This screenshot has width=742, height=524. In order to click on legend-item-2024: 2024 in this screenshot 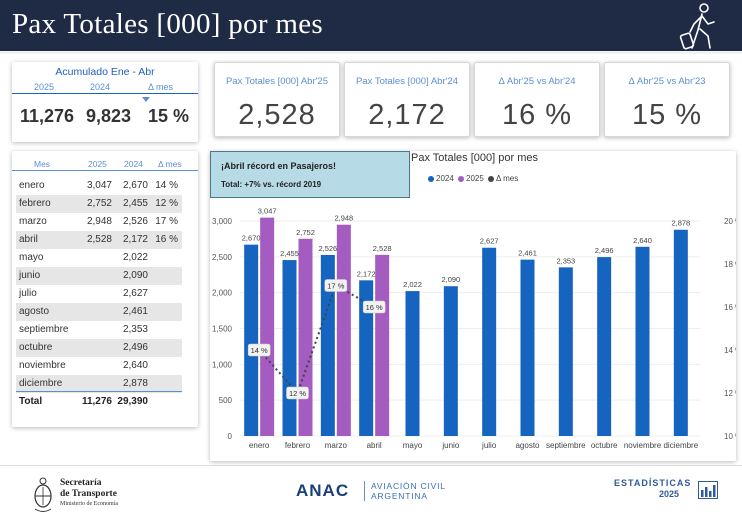, I will do `click(441, 178)`.